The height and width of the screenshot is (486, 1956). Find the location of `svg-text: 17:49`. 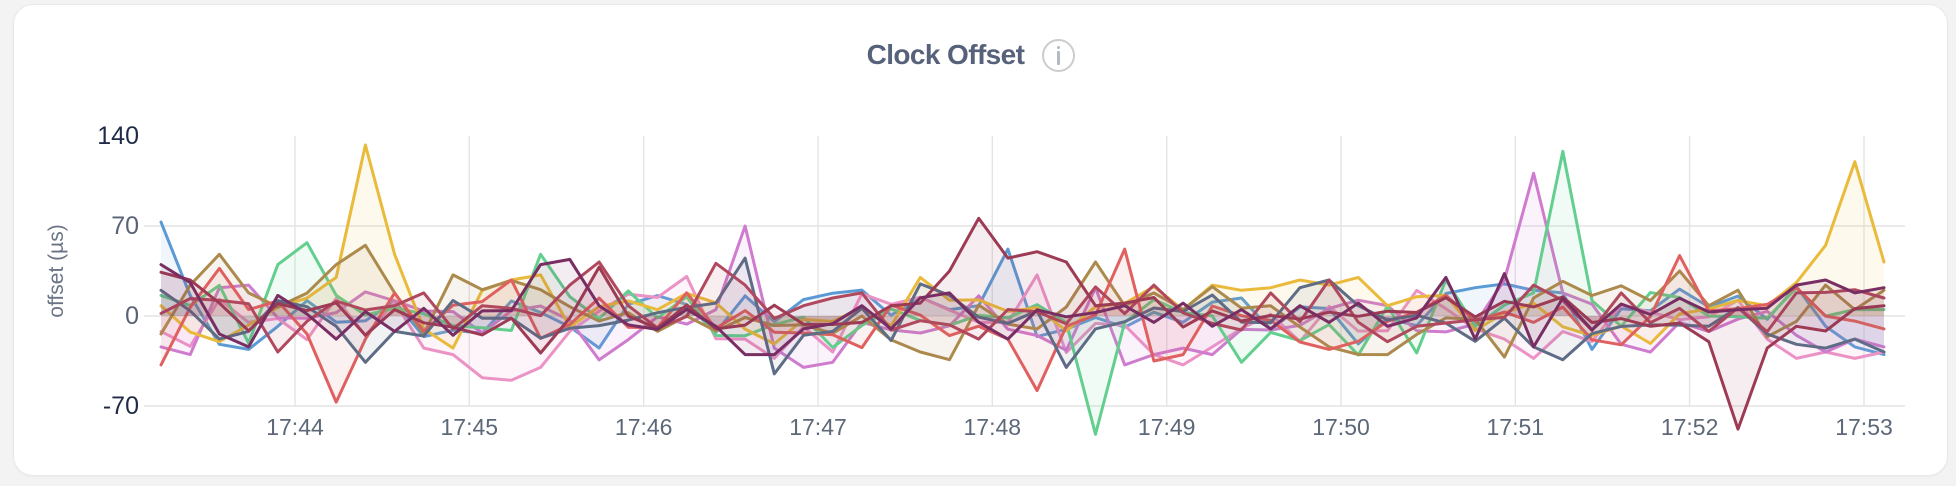

svg-text: 17:49 is located at coordinates (1167, 427).